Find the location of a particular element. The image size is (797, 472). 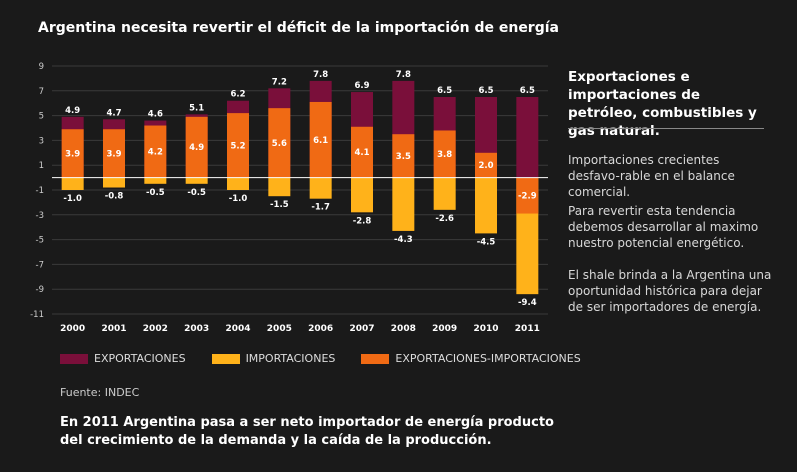

label-exportaciones: 6.9 is located at coordinates (361, 86).